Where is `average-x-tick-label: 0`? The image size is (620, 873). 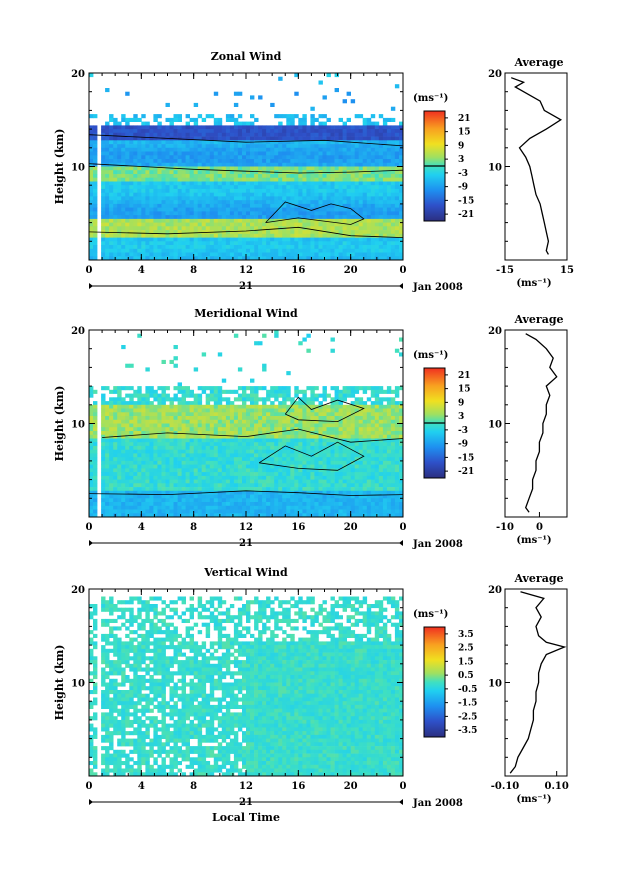
average-x-tick-label: 0 is located at coordinates (539, 527).